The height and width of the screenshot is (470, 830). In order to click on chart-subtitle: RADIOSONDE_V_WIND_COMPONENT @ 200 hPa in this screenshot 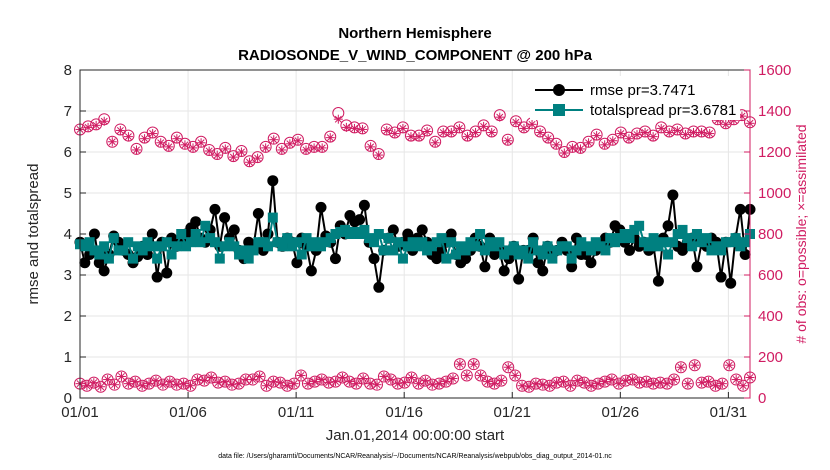, I will do `click(415, 55)`.